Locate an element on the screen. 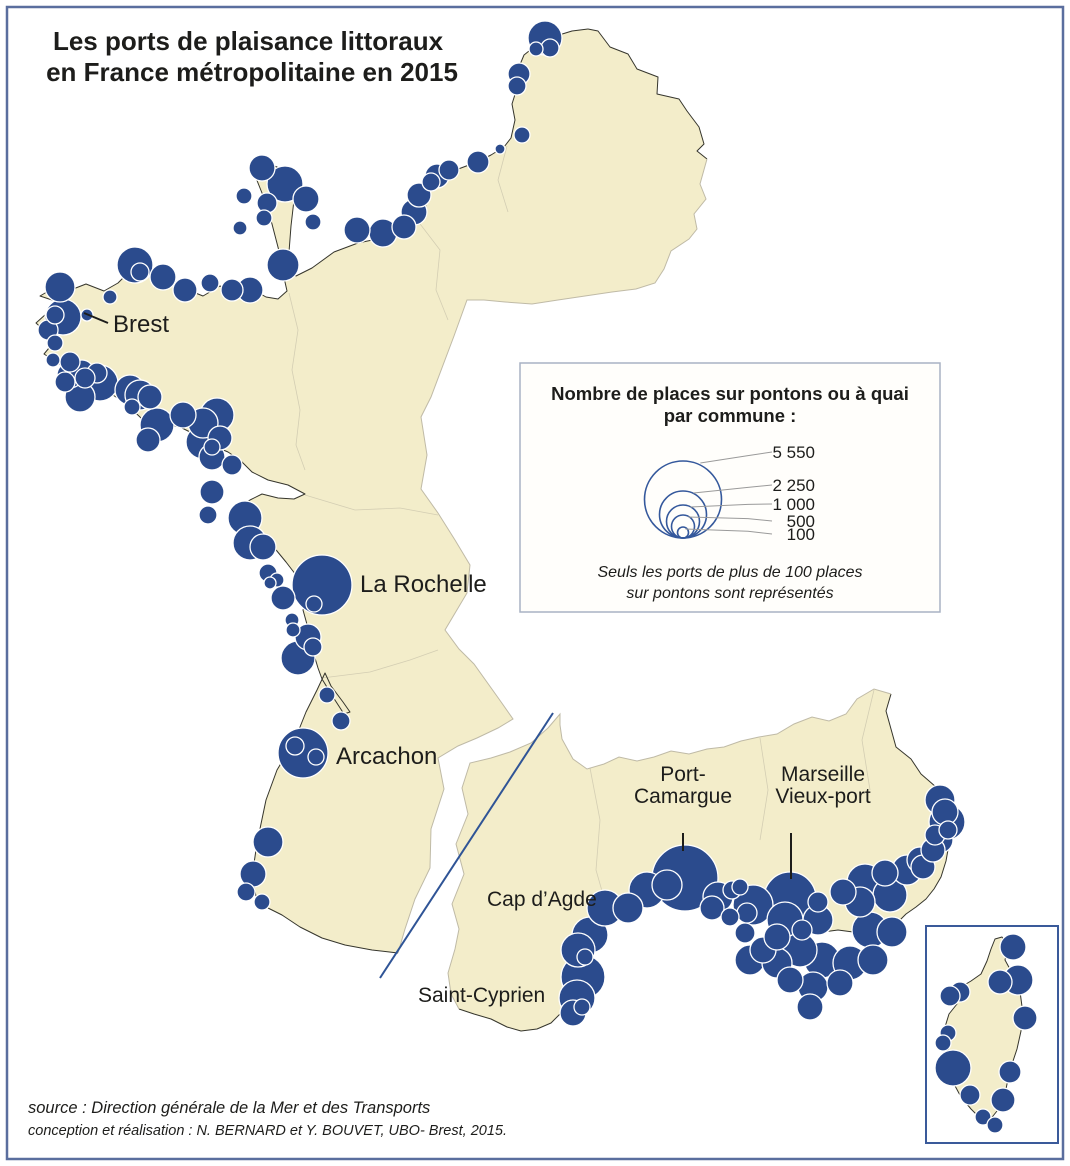 This screenshot has width=1070, height=1166. city-label-saint-cyprien: Saint-Cyprien is located at coordinates (481, 995).